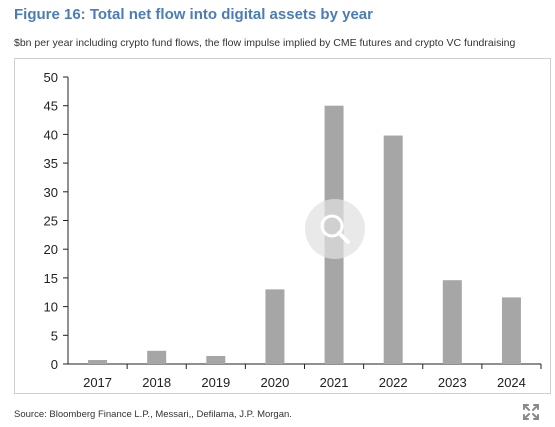  What do you see at coordinates (51, 106) in the screenshot?
I see `y-tick-label: 45` at bounding box center [51, 106].